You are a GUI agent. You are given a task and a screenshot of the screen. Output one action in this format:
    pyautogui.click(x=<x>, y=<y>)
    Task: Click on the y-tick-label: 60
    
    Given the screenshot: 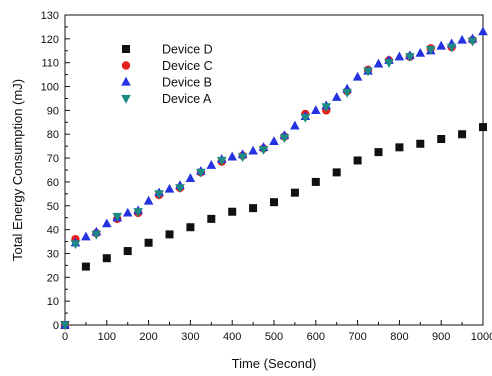 What is the action you would take?
    pyautogui.click(x=53, y=183)
    